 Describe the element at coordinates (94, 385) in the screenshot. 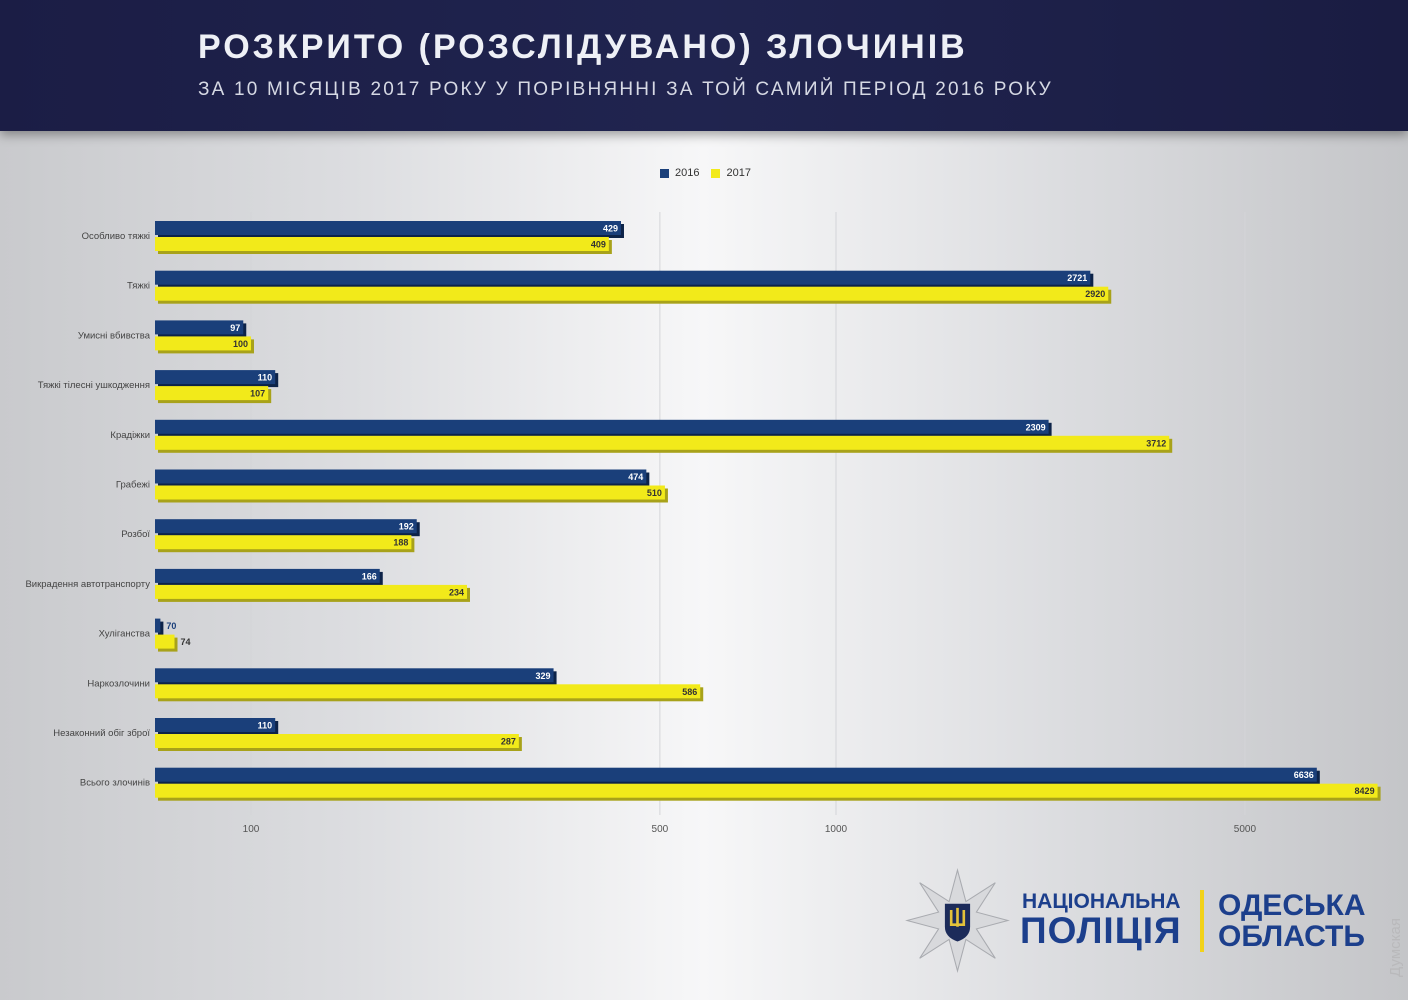

I see `category-label: Тяжкі тілесні ушкодження` at that location.